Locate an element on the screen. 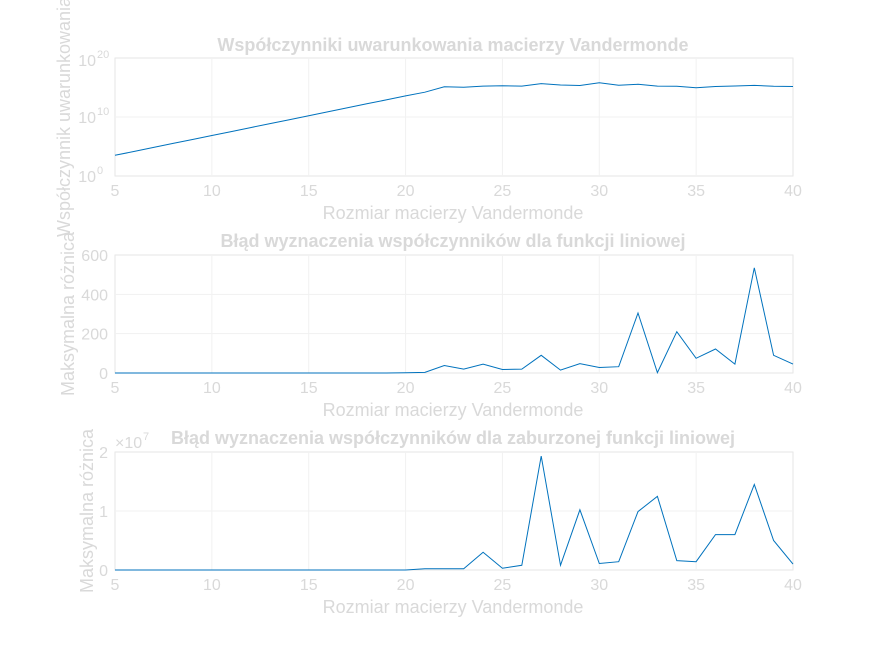 The image size is (876, 657). subplot-3-y-ticks: 0 1 2 is located at coordinates (103, 512).